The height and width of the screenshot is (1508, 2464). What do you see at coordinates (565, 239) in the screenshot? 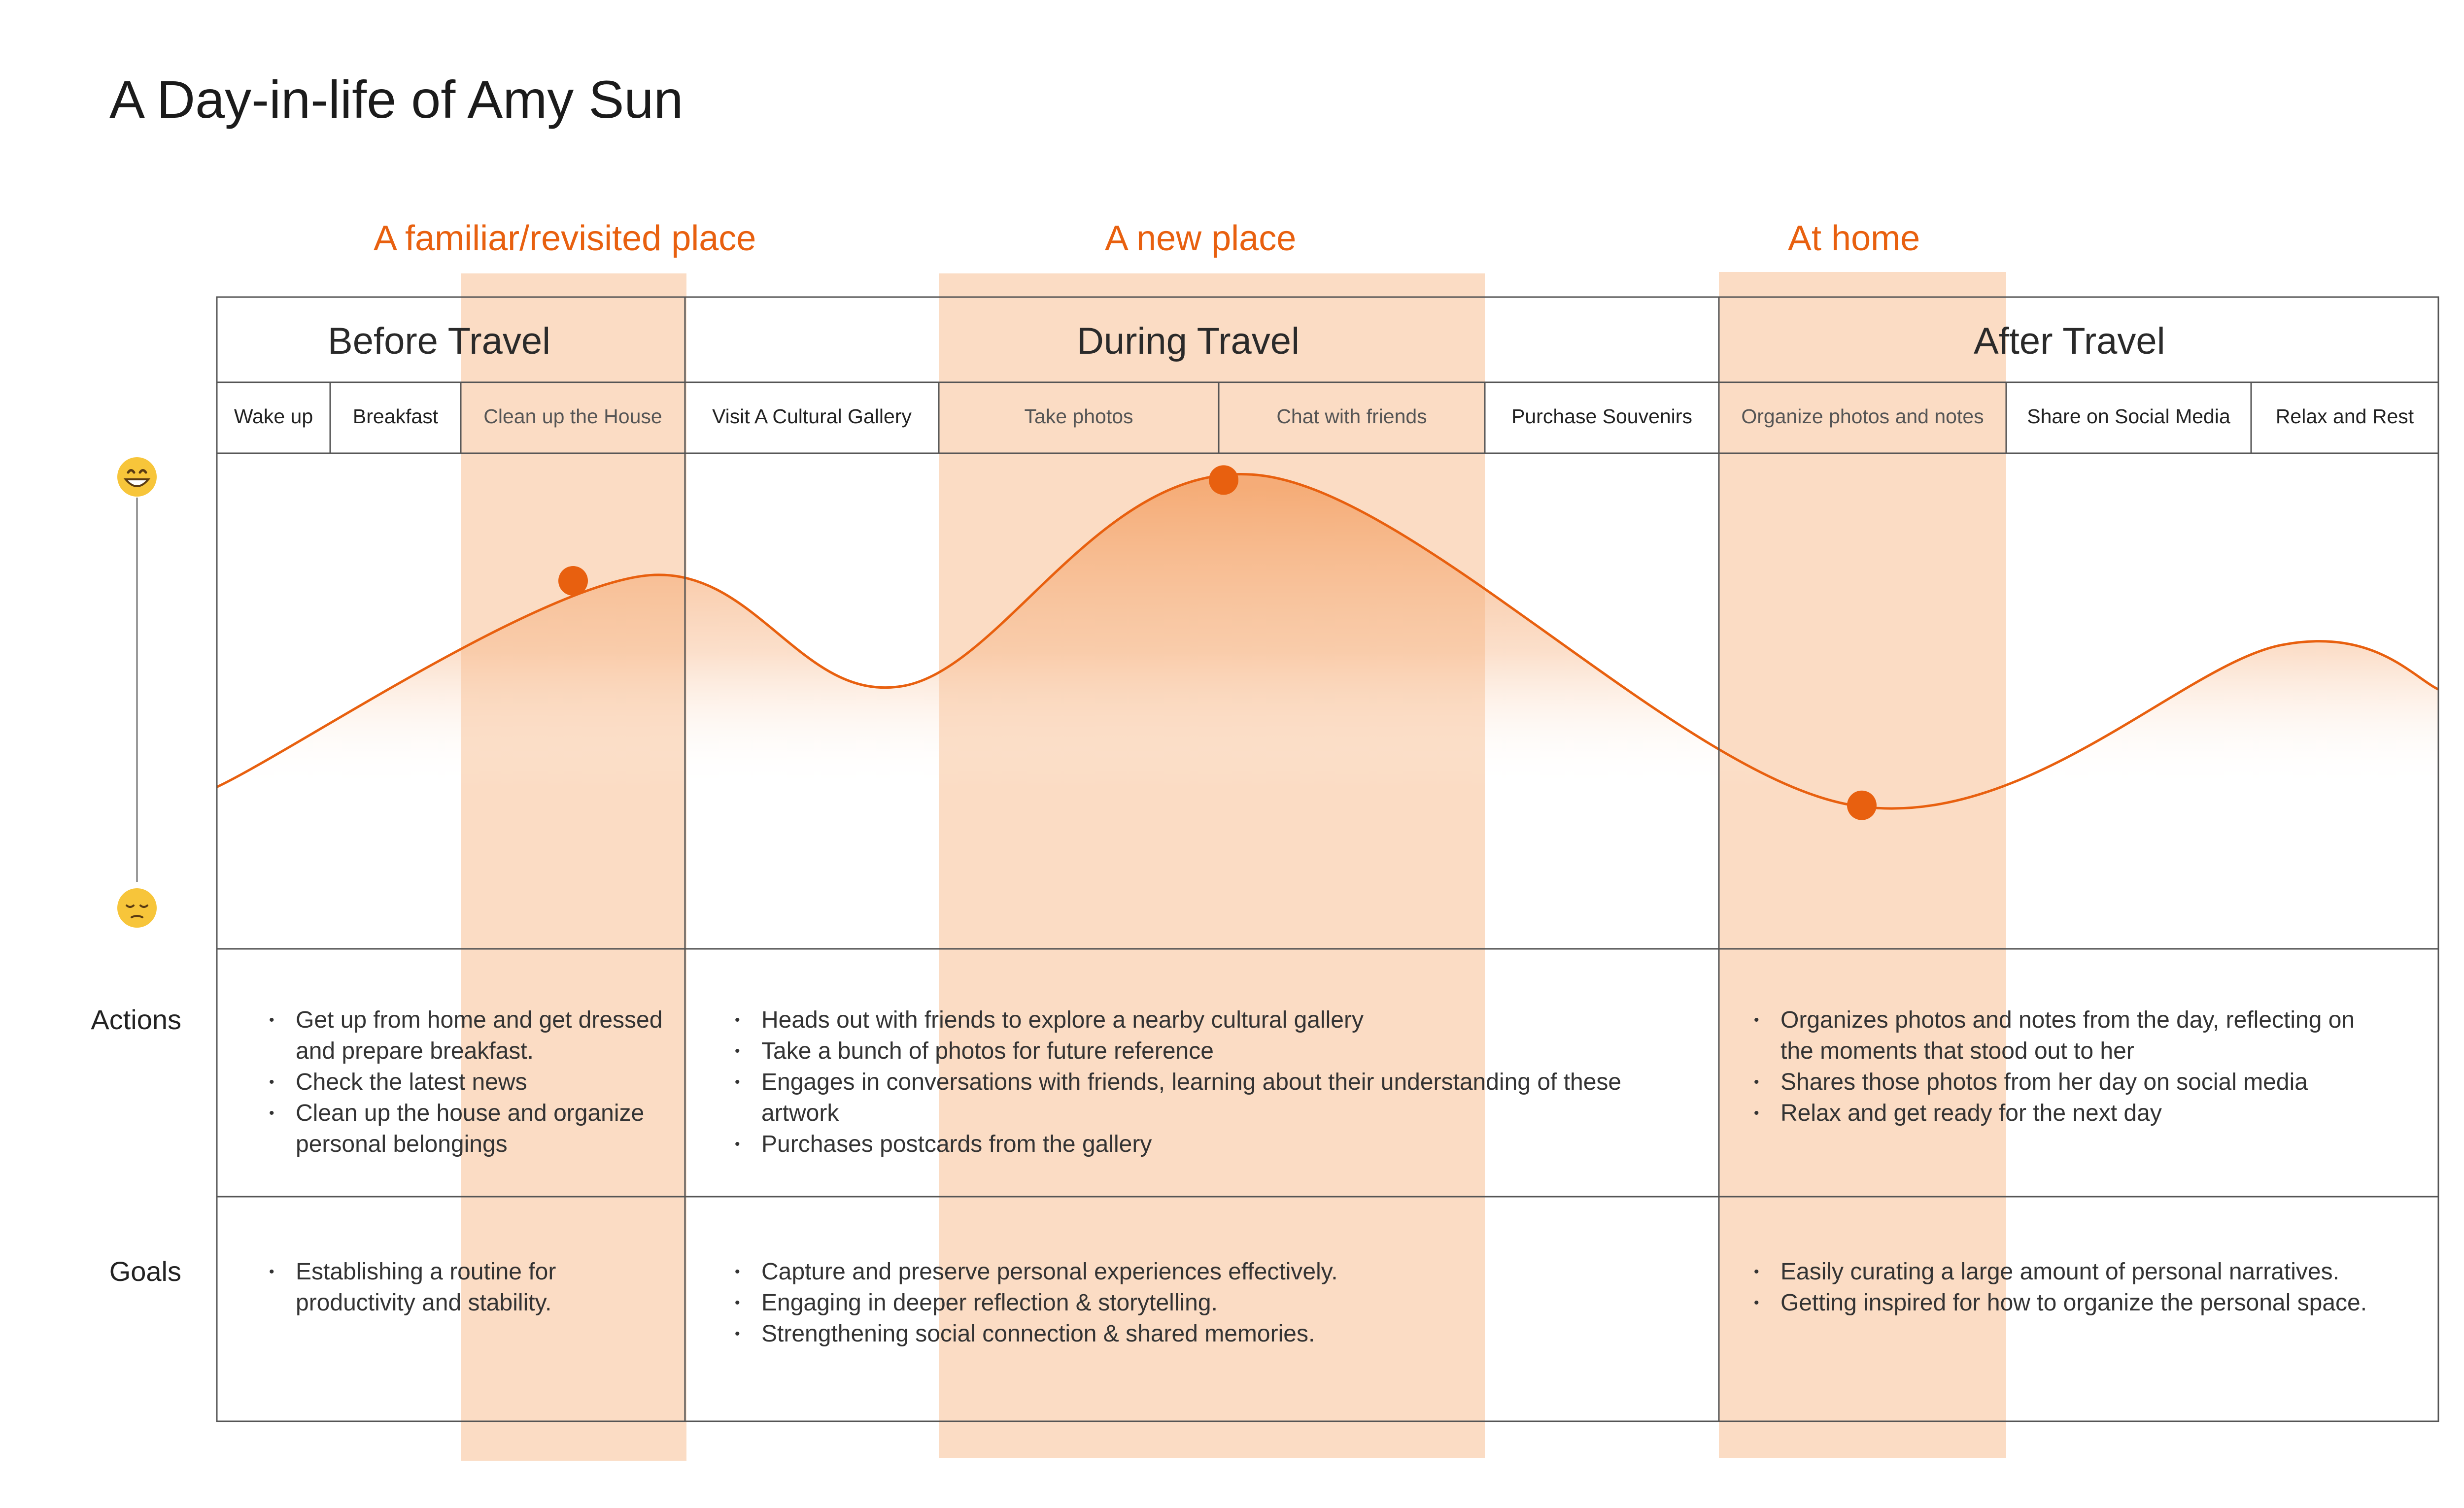
I see `context-label-familiar: A familiar/revisited place` at bounding box center [565, 239].